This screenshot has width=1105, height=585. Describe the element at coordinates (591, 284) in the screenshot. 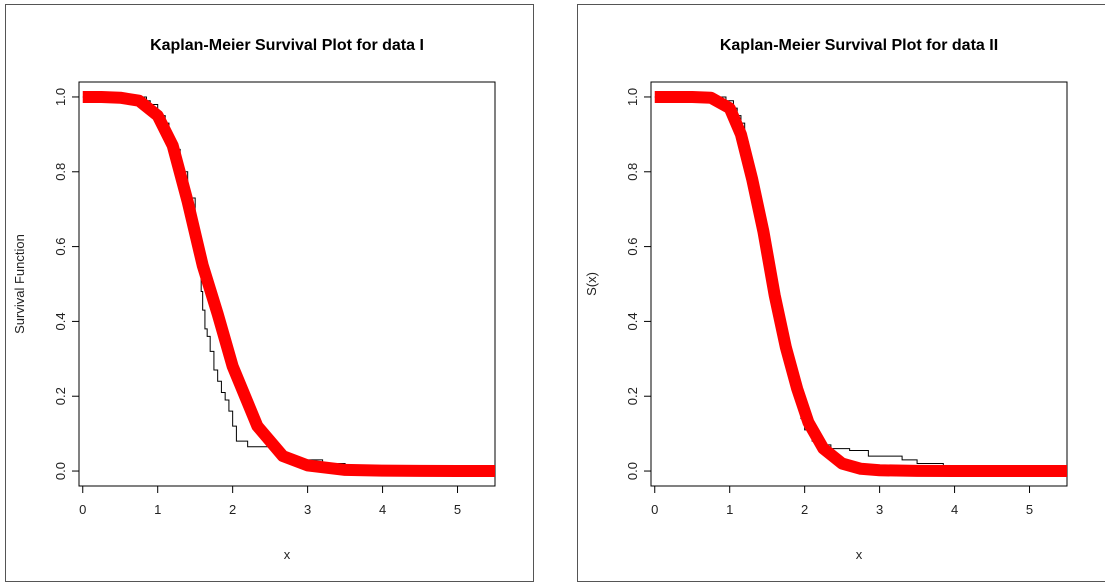

I see `y-axis-label: S(x)` at that location.